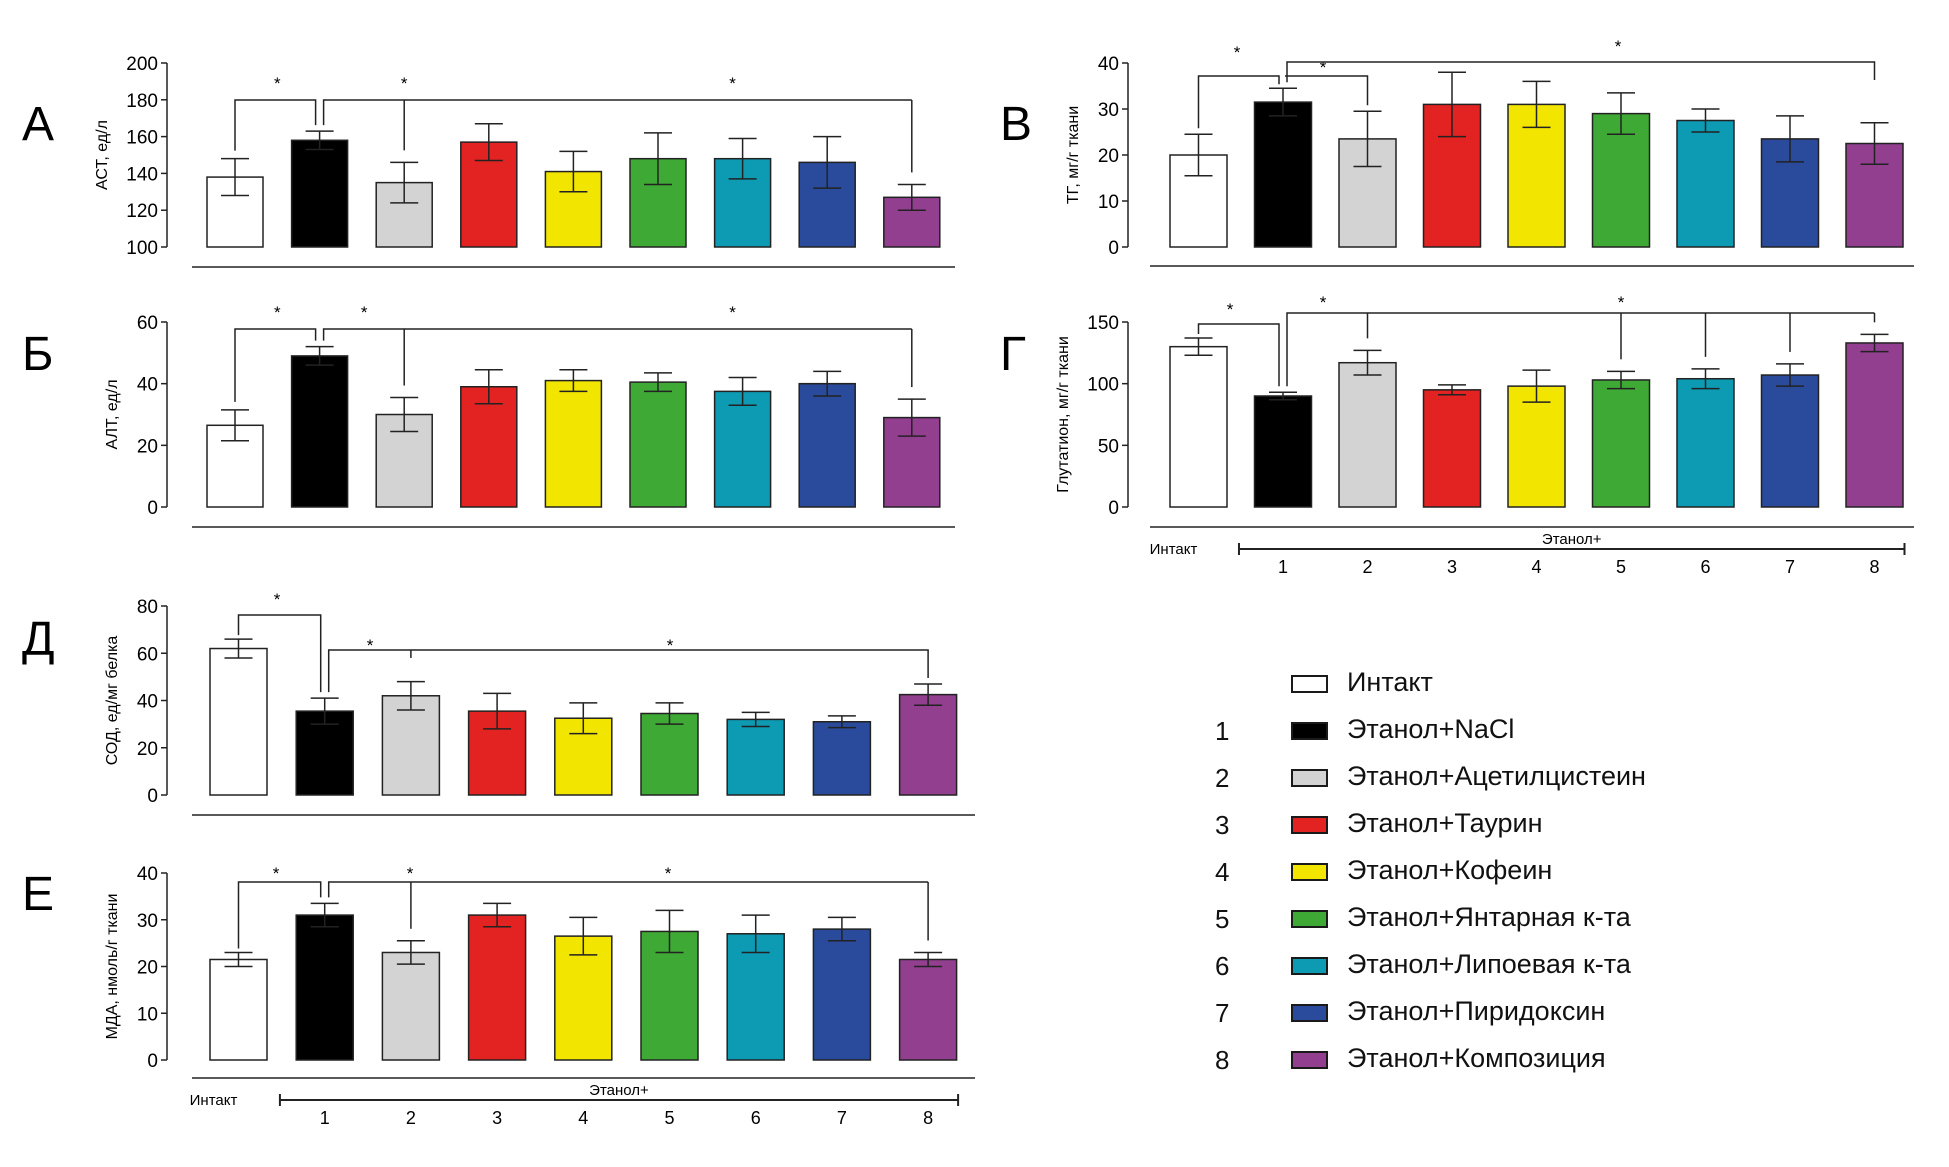  Describe the element at coordinates (1222, 919) in the screenshot. I see `legend-number: 5` at that location.